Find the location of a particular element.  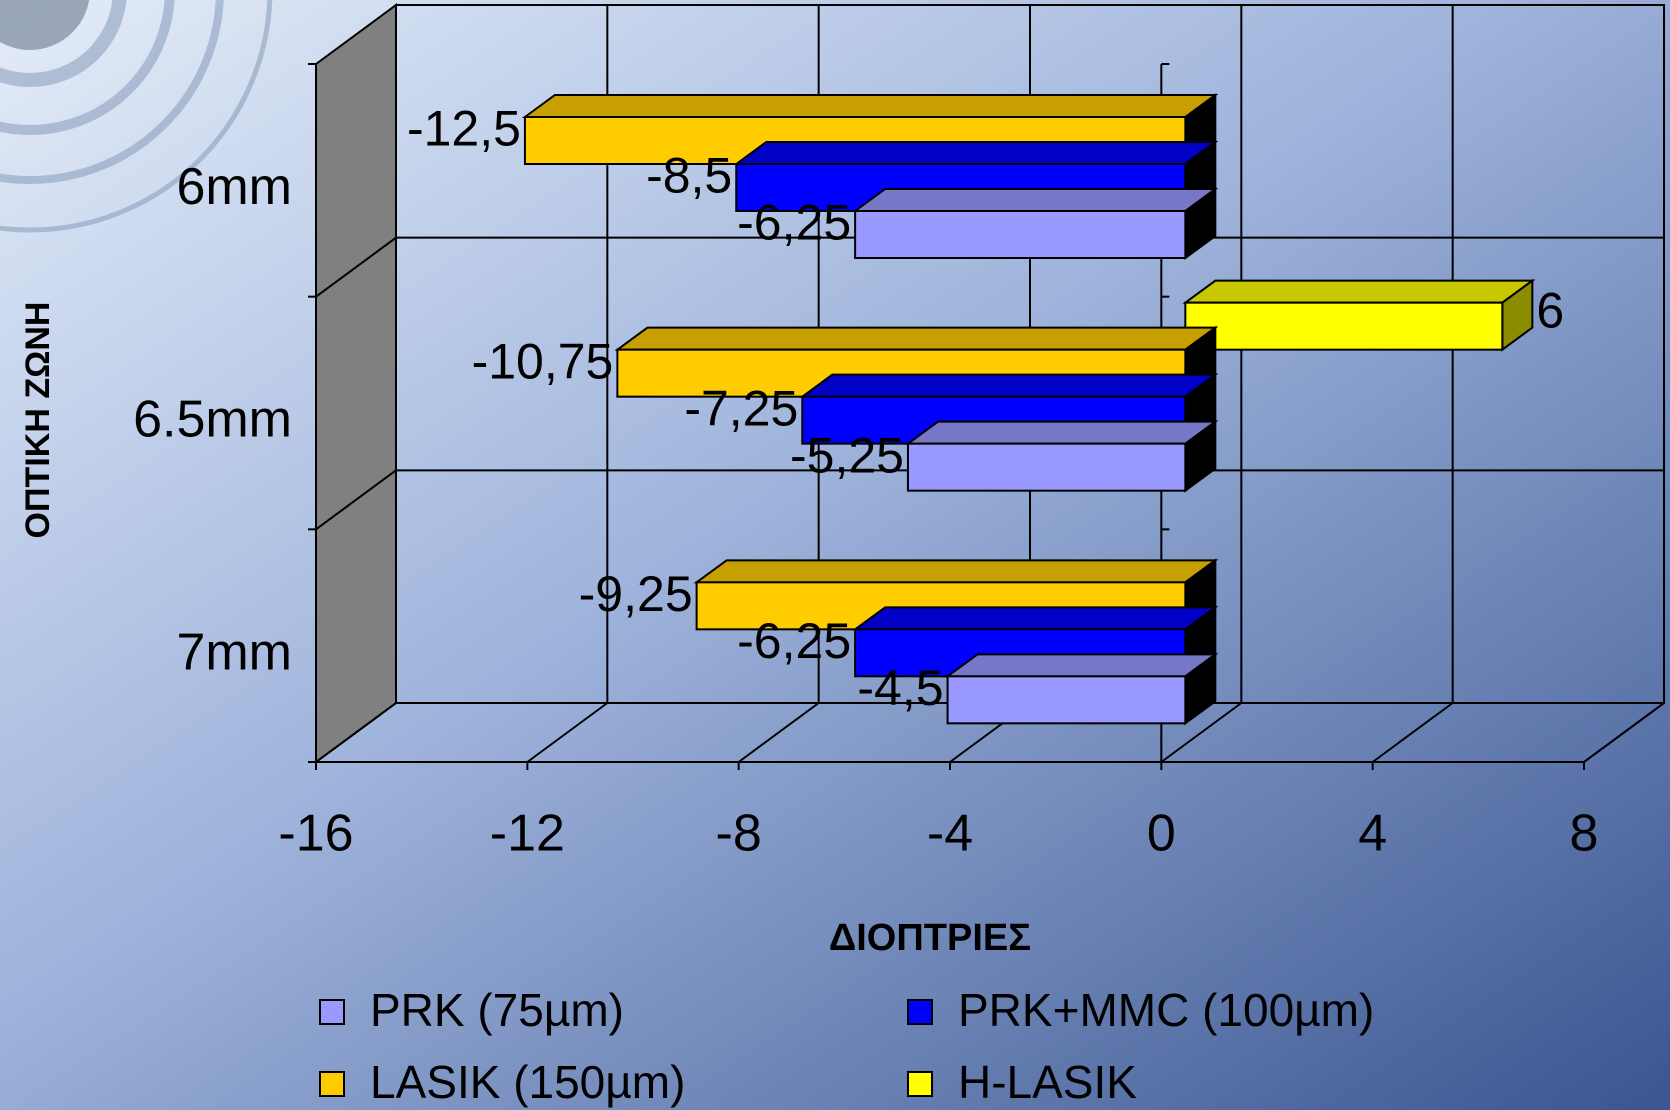

value-label: -8,5 is located at coordinates (689, 176).